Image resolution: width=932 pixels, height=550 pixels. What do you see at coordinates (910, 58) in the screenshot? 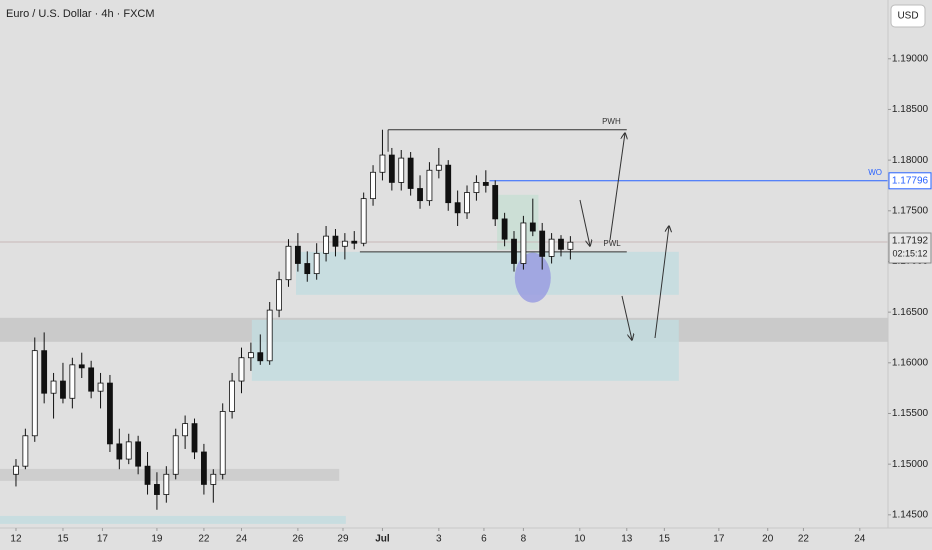
I see `y-tick-label: 1.19000` at bounding box center [910, 58].